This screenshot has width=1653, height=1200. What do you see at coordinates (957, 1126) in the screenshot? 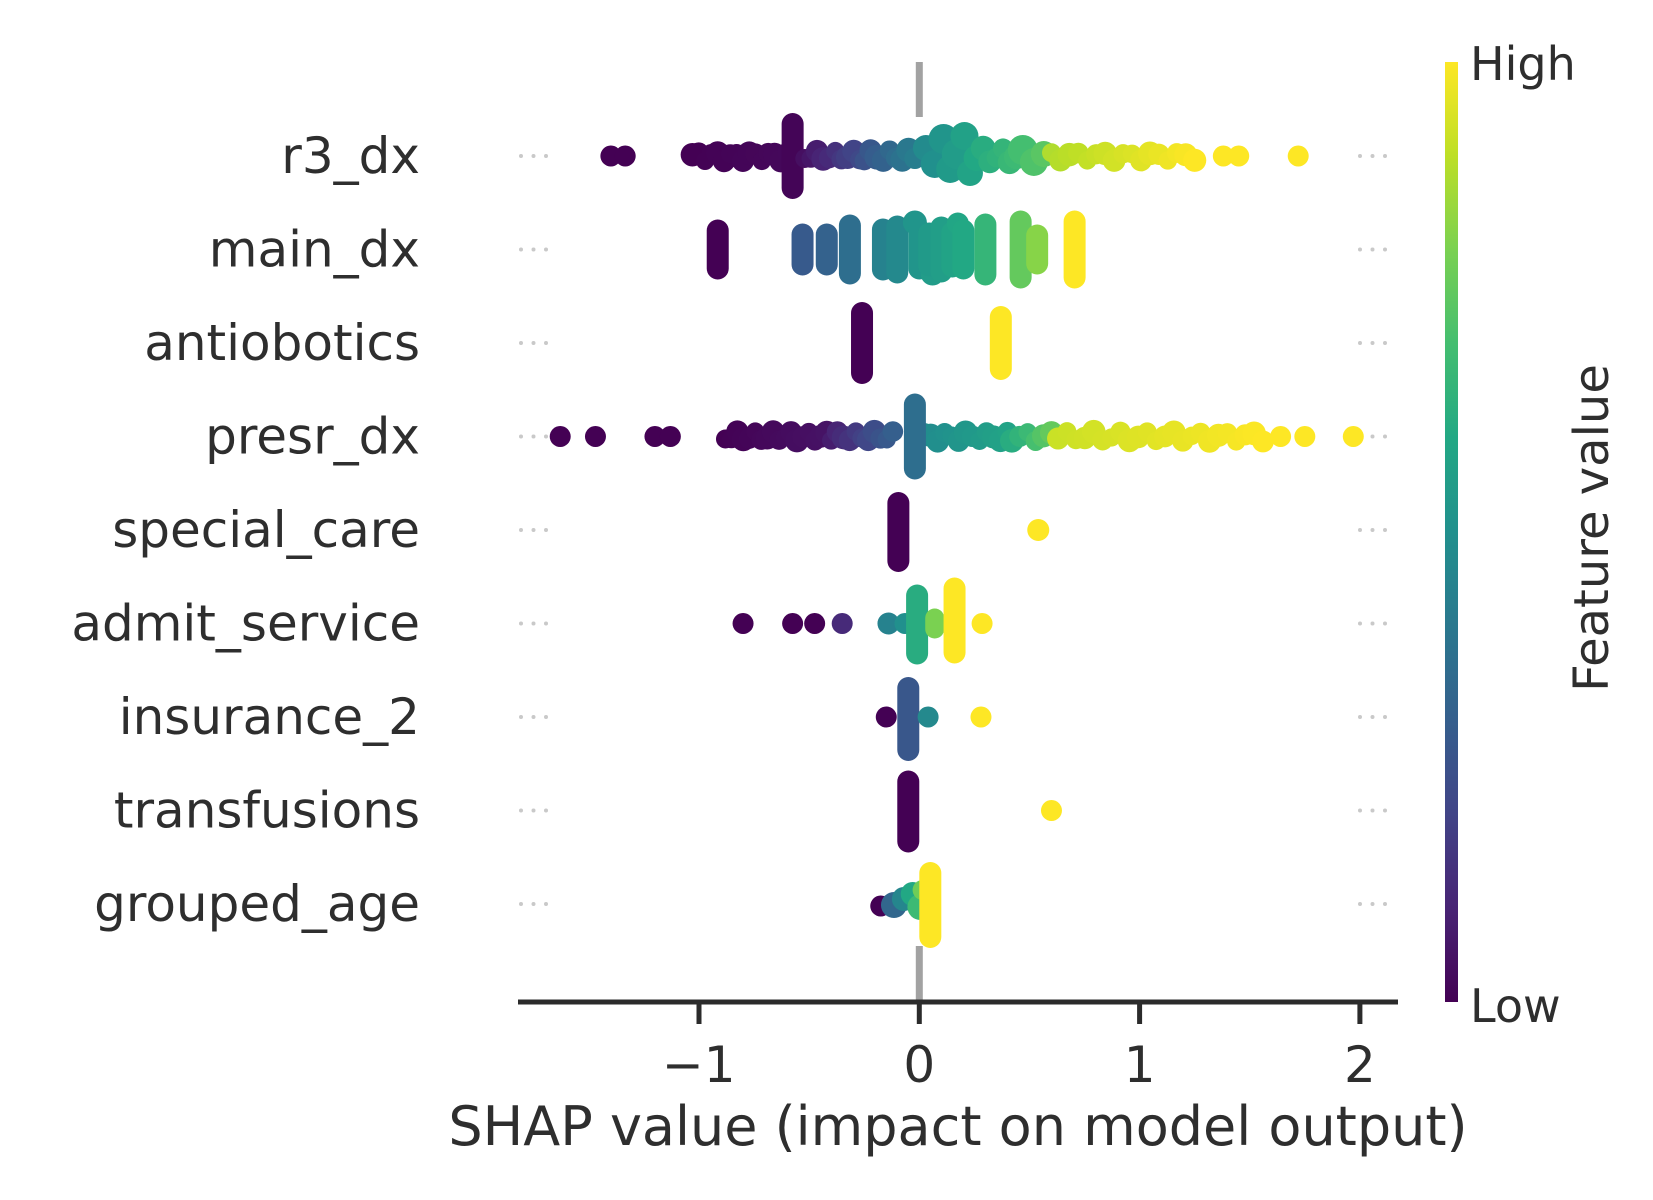
I see `x-axis-title: SHAP value (impact on model output)` at bounding box center [957, 1126].